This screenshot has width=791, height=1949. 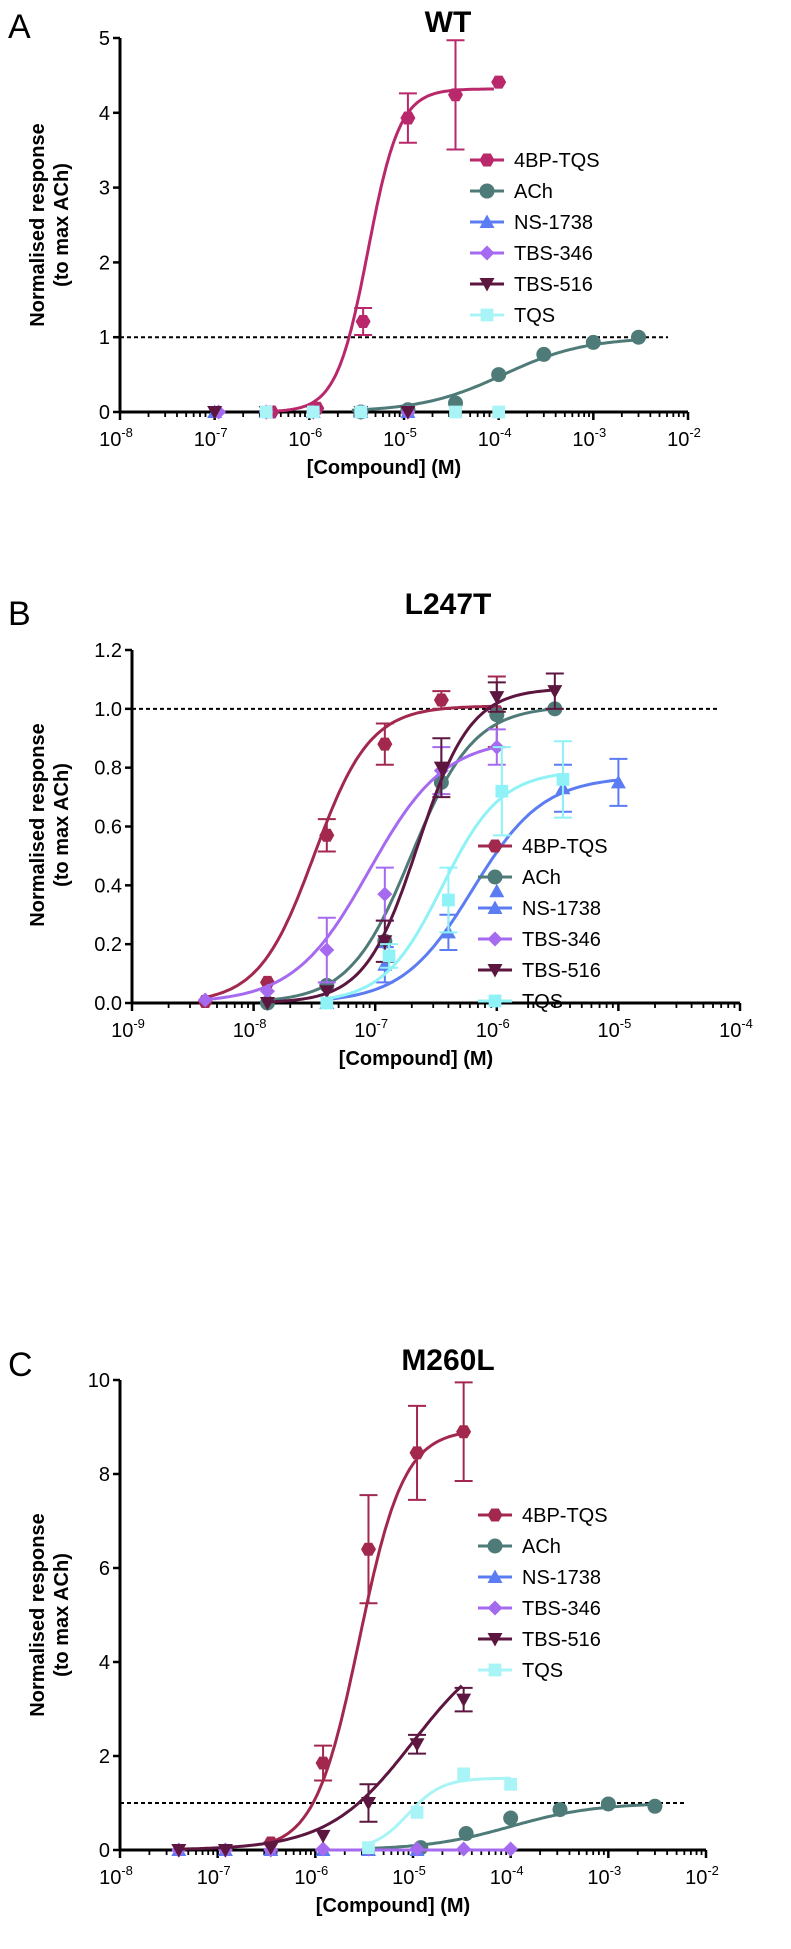 I want to click on y-tick-label: 0, so click(x=104, y=1851).